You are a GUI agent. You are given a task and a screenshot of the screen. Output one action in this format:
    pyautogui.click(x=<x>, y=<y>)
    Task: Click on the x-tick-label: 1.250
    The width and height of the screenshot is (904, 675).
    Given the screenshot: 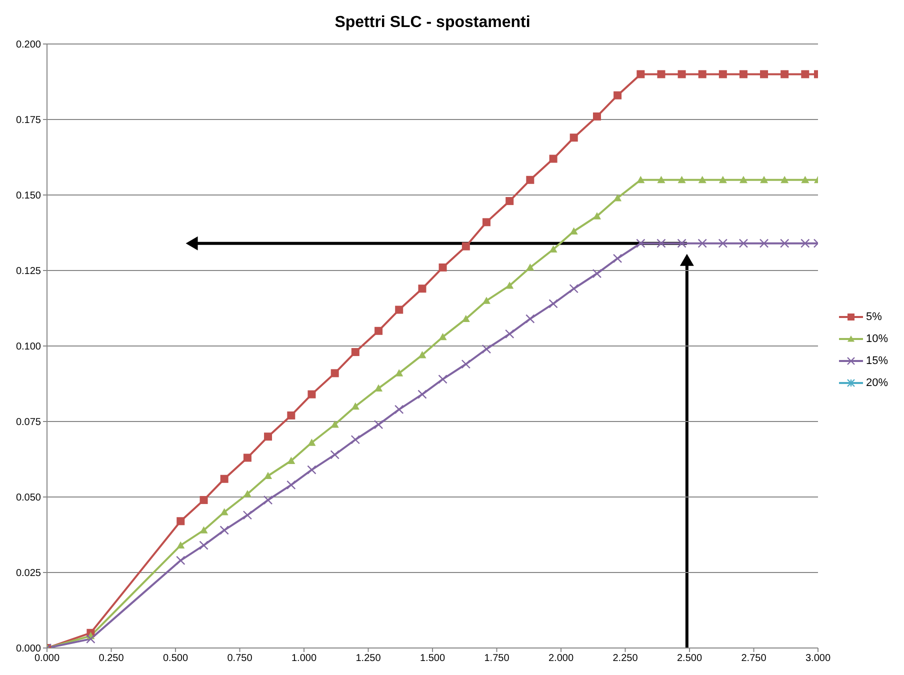 What is the action you would take?
    pyautogui.click(x=369, y=658)
    